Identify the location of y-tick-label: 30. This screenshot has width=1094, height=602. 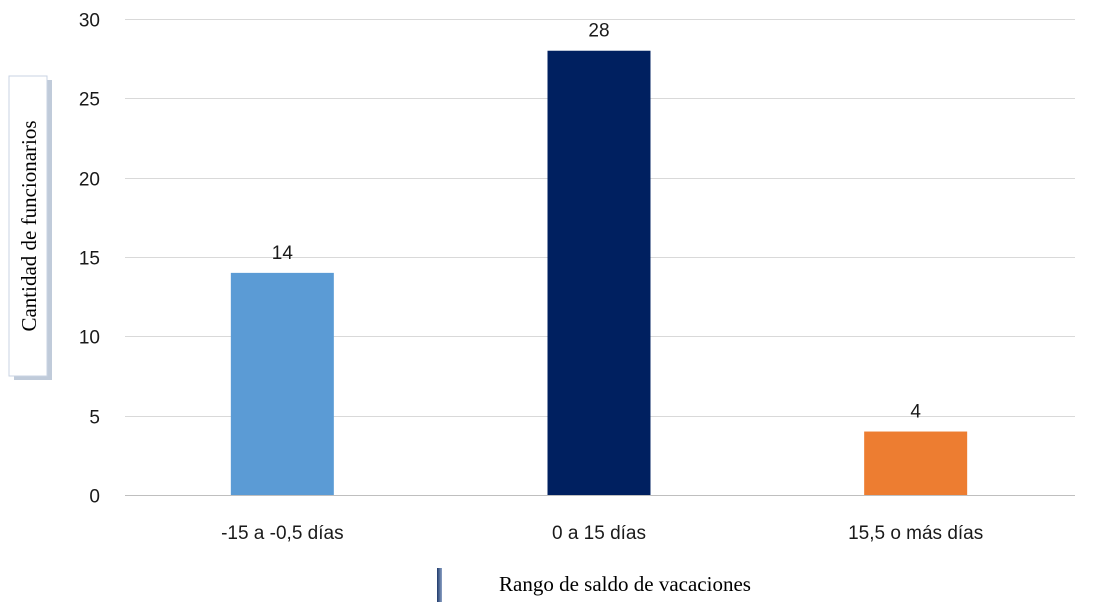
(89, 21).